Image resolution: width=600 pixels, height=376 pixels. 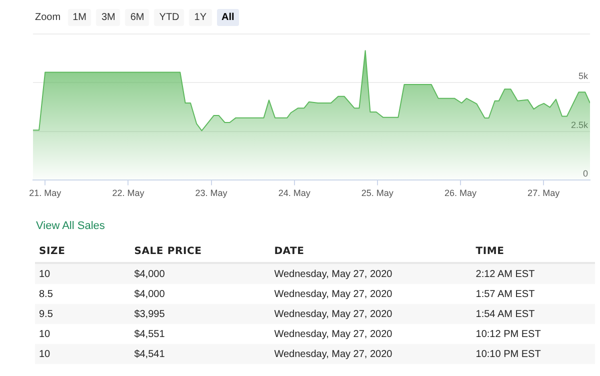 I want to click on y-tick-label: 2.5k, so click(x=579, y=125).